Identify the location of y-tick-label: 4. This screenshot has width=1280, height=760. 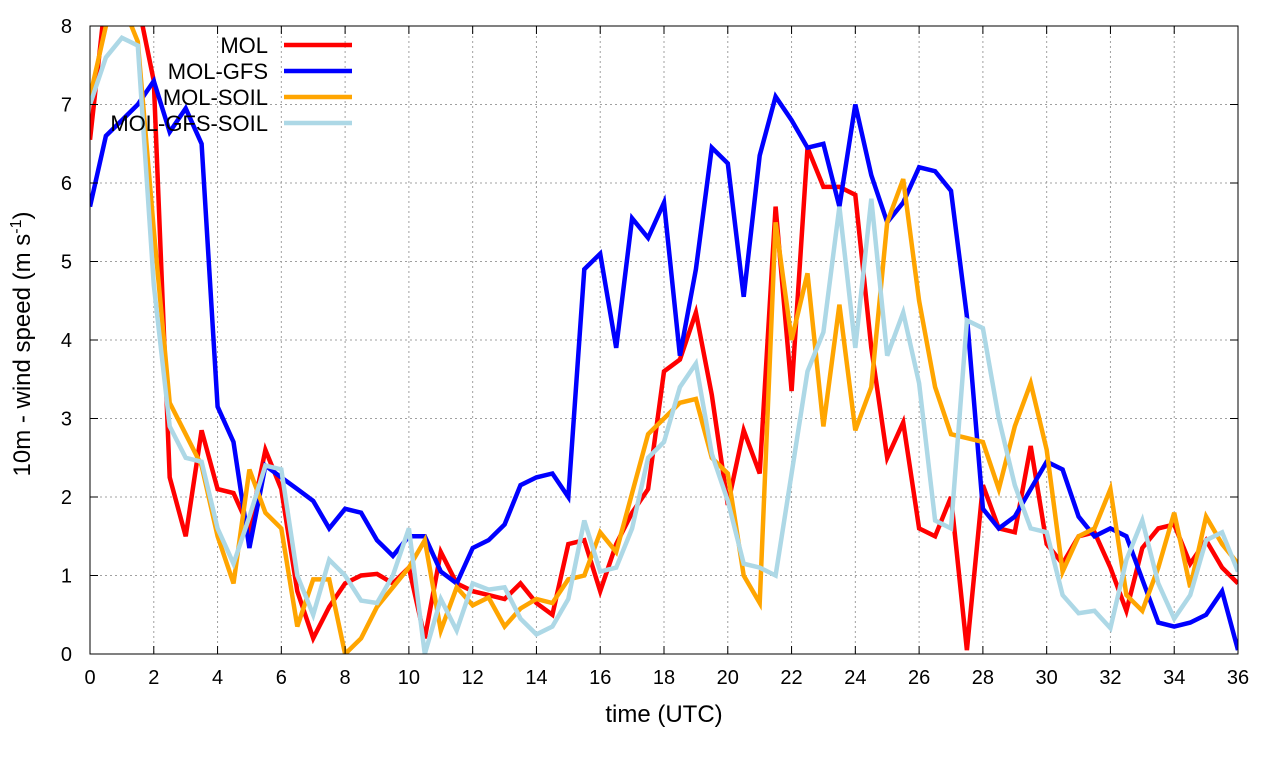
(66, 341).